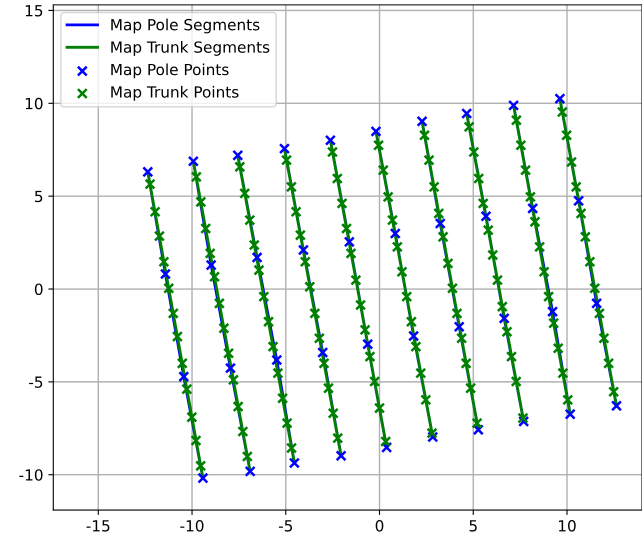 This screenshot has width=642, height=542. I want to click on x-tick-label: 0, so click(380, 526).